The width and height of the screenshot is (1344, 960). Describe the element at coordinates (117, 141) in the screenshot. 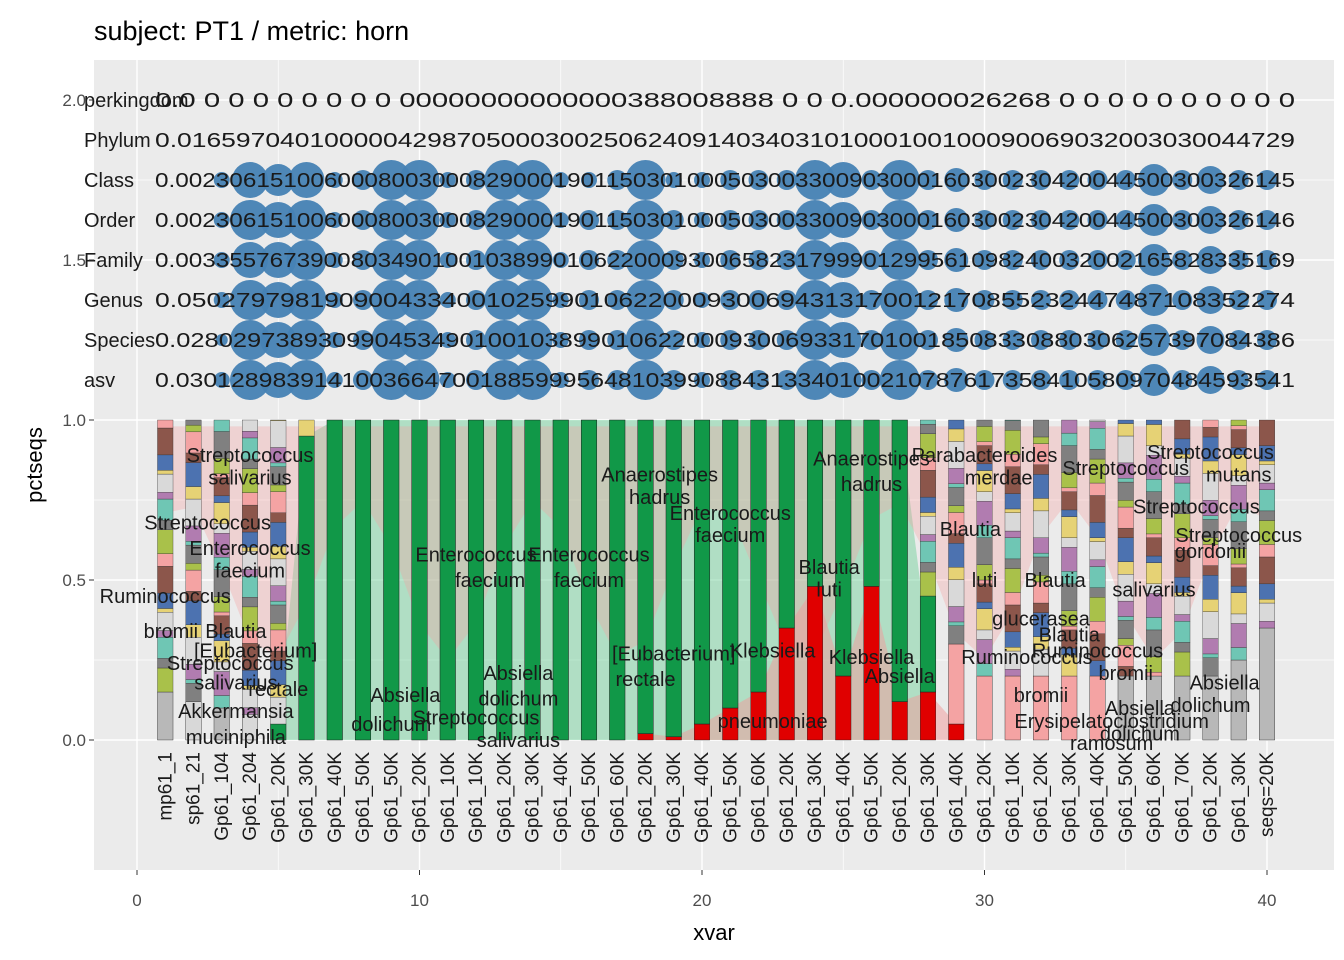

I see `rank-row-label: Phylum` at that location.